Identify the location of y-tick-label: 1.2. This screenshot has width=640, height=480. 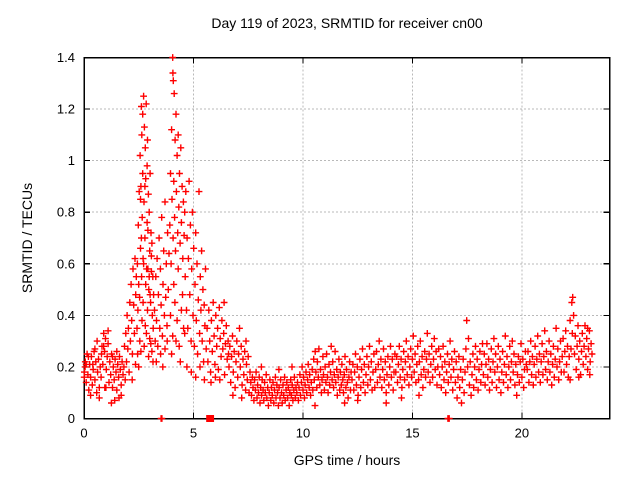
(66, 109).